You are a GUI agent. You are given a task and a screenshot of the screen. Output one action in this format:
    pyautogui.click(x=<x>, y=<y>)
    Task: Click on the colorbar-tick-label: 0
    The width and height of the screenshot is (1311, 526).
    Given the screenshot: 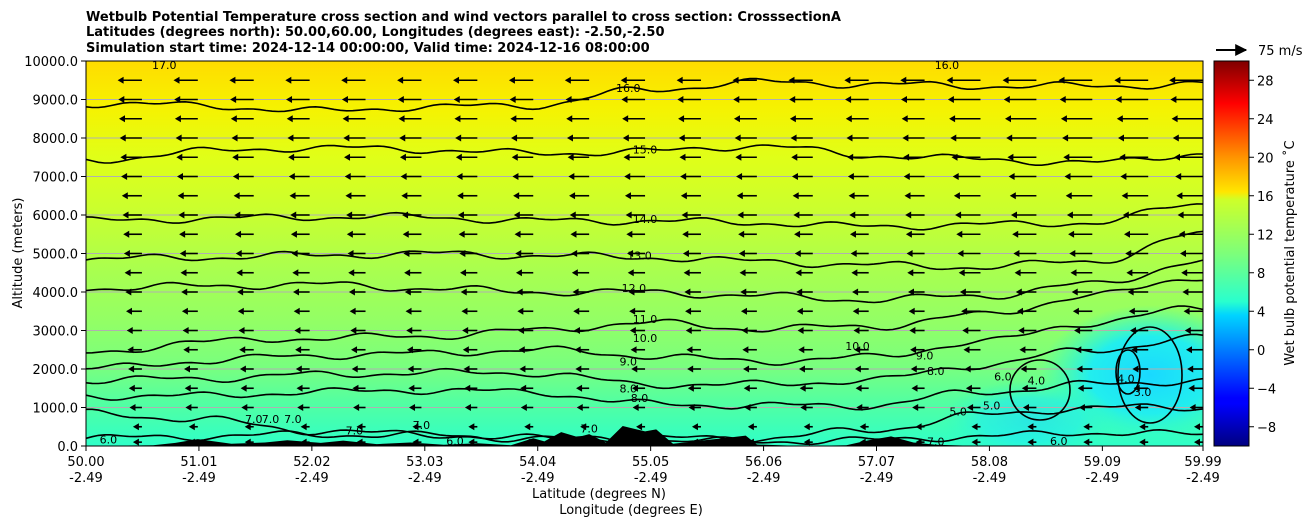 What is the action you would take?
    pyautogui.click(x=1261, y=351)
    